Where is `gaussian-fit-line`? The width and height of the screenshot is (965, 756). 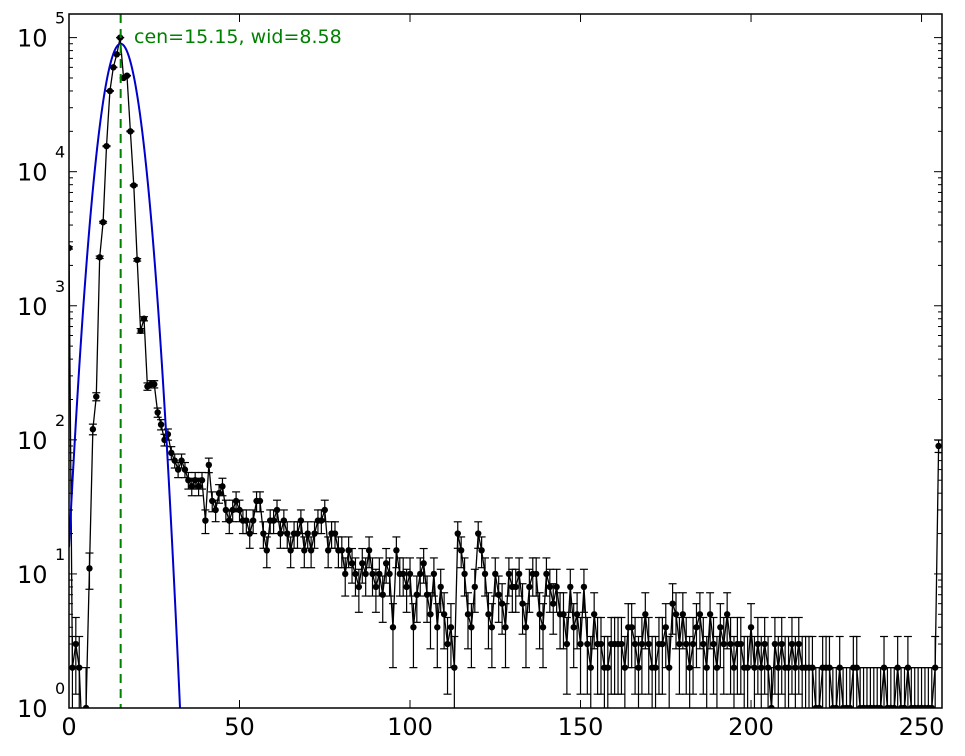
gaussian-fit-line is located at coordinates (125, 375).